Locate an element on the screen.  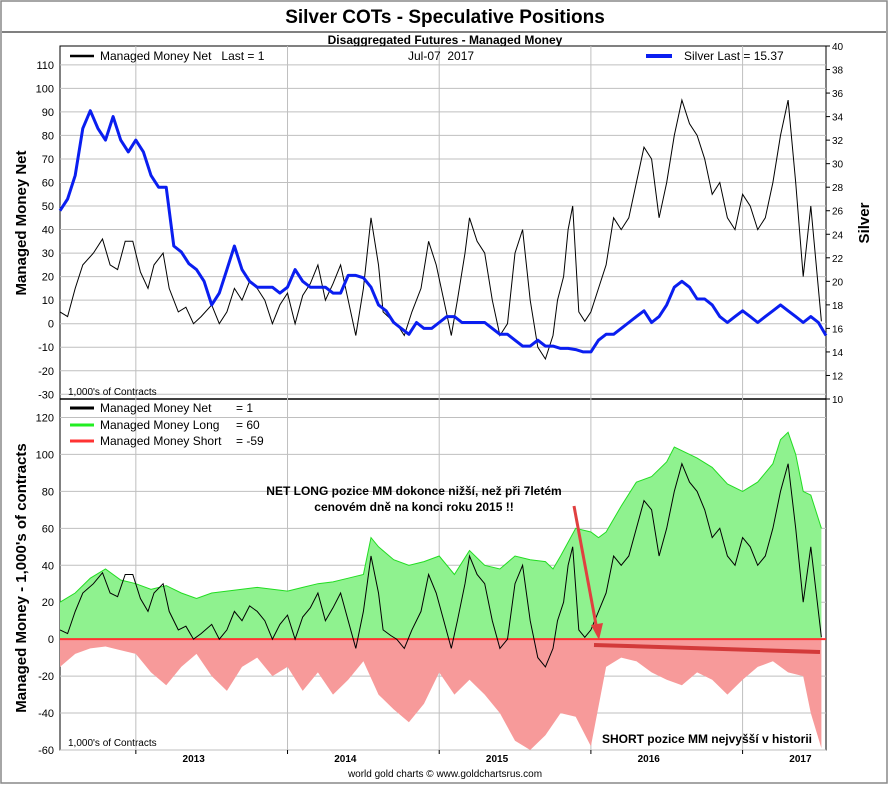
top-right-tick-label: 40 is located at coordinates (838, 47).